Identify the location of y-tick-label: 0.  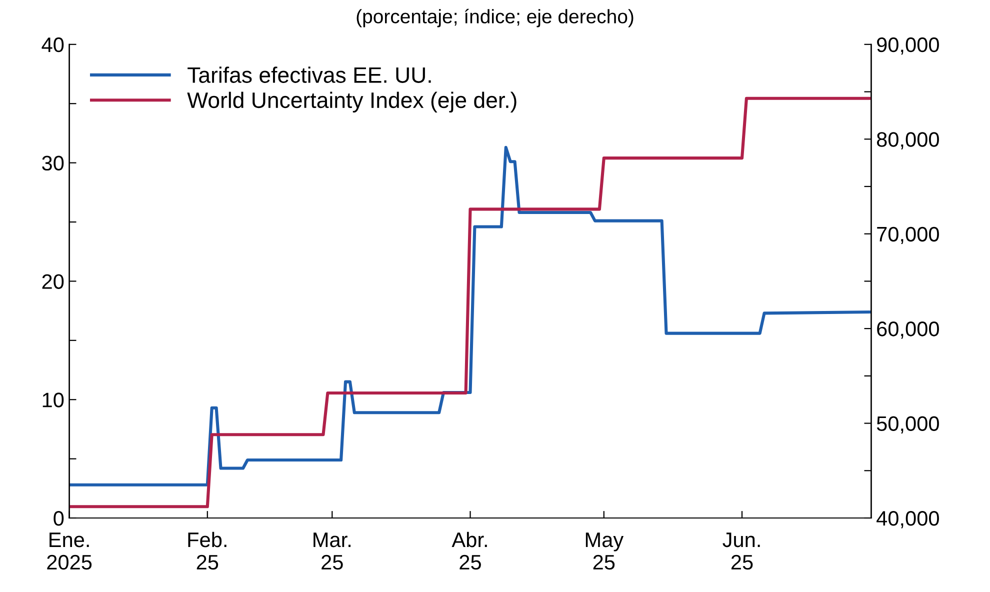
(59, 518).